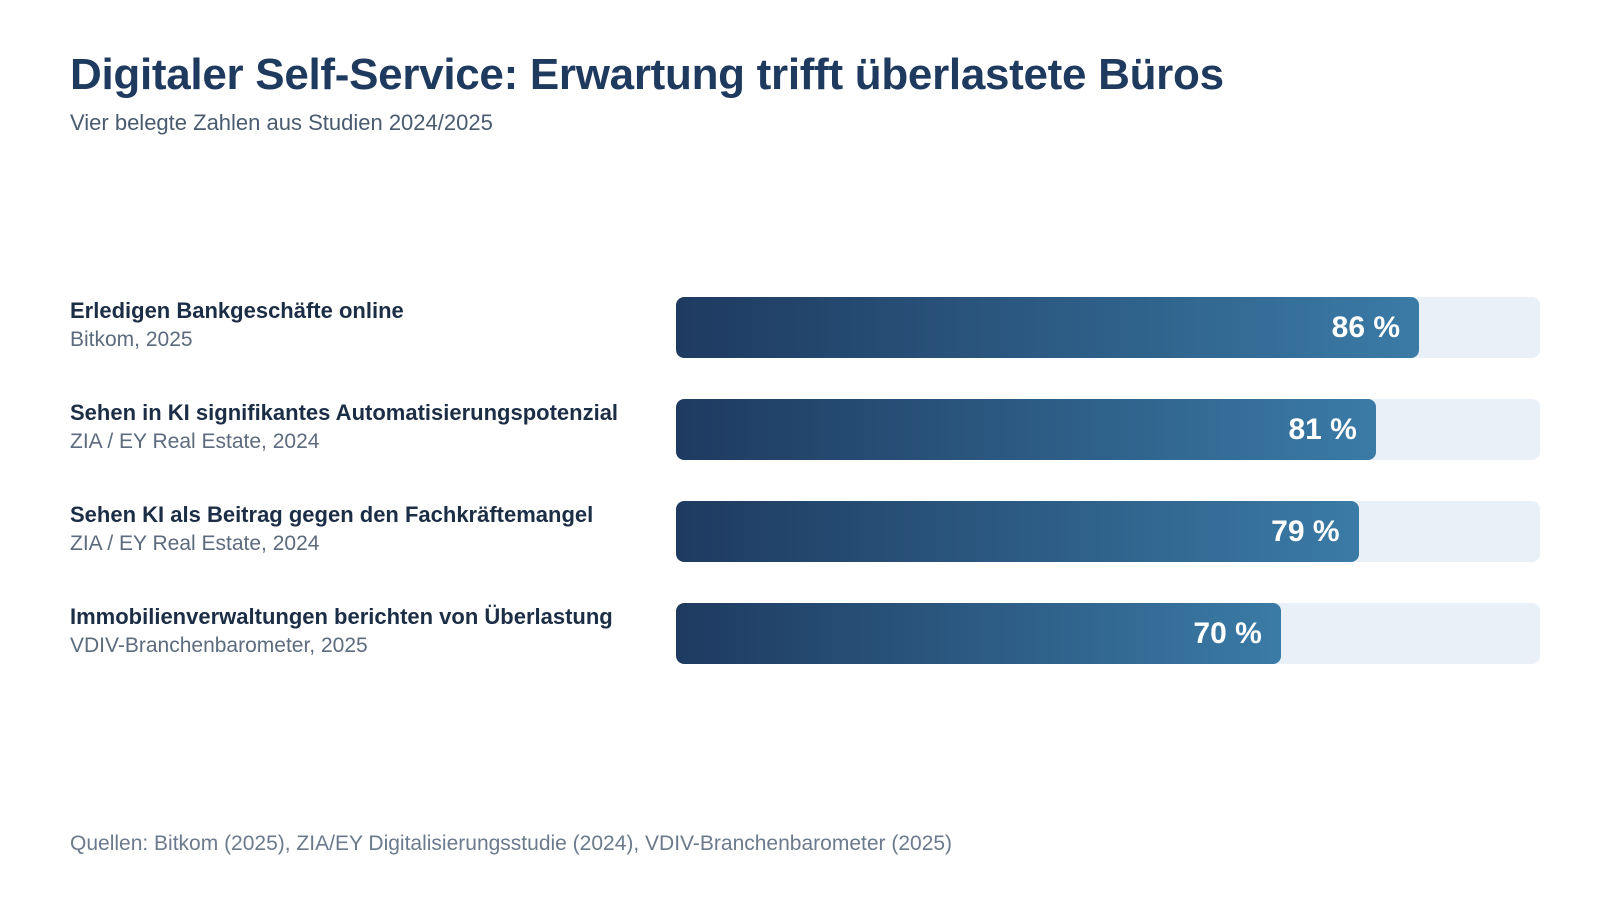 This screenshot has width=1600, height=900. I want to click on bar: 70 %, so click(978, 633).